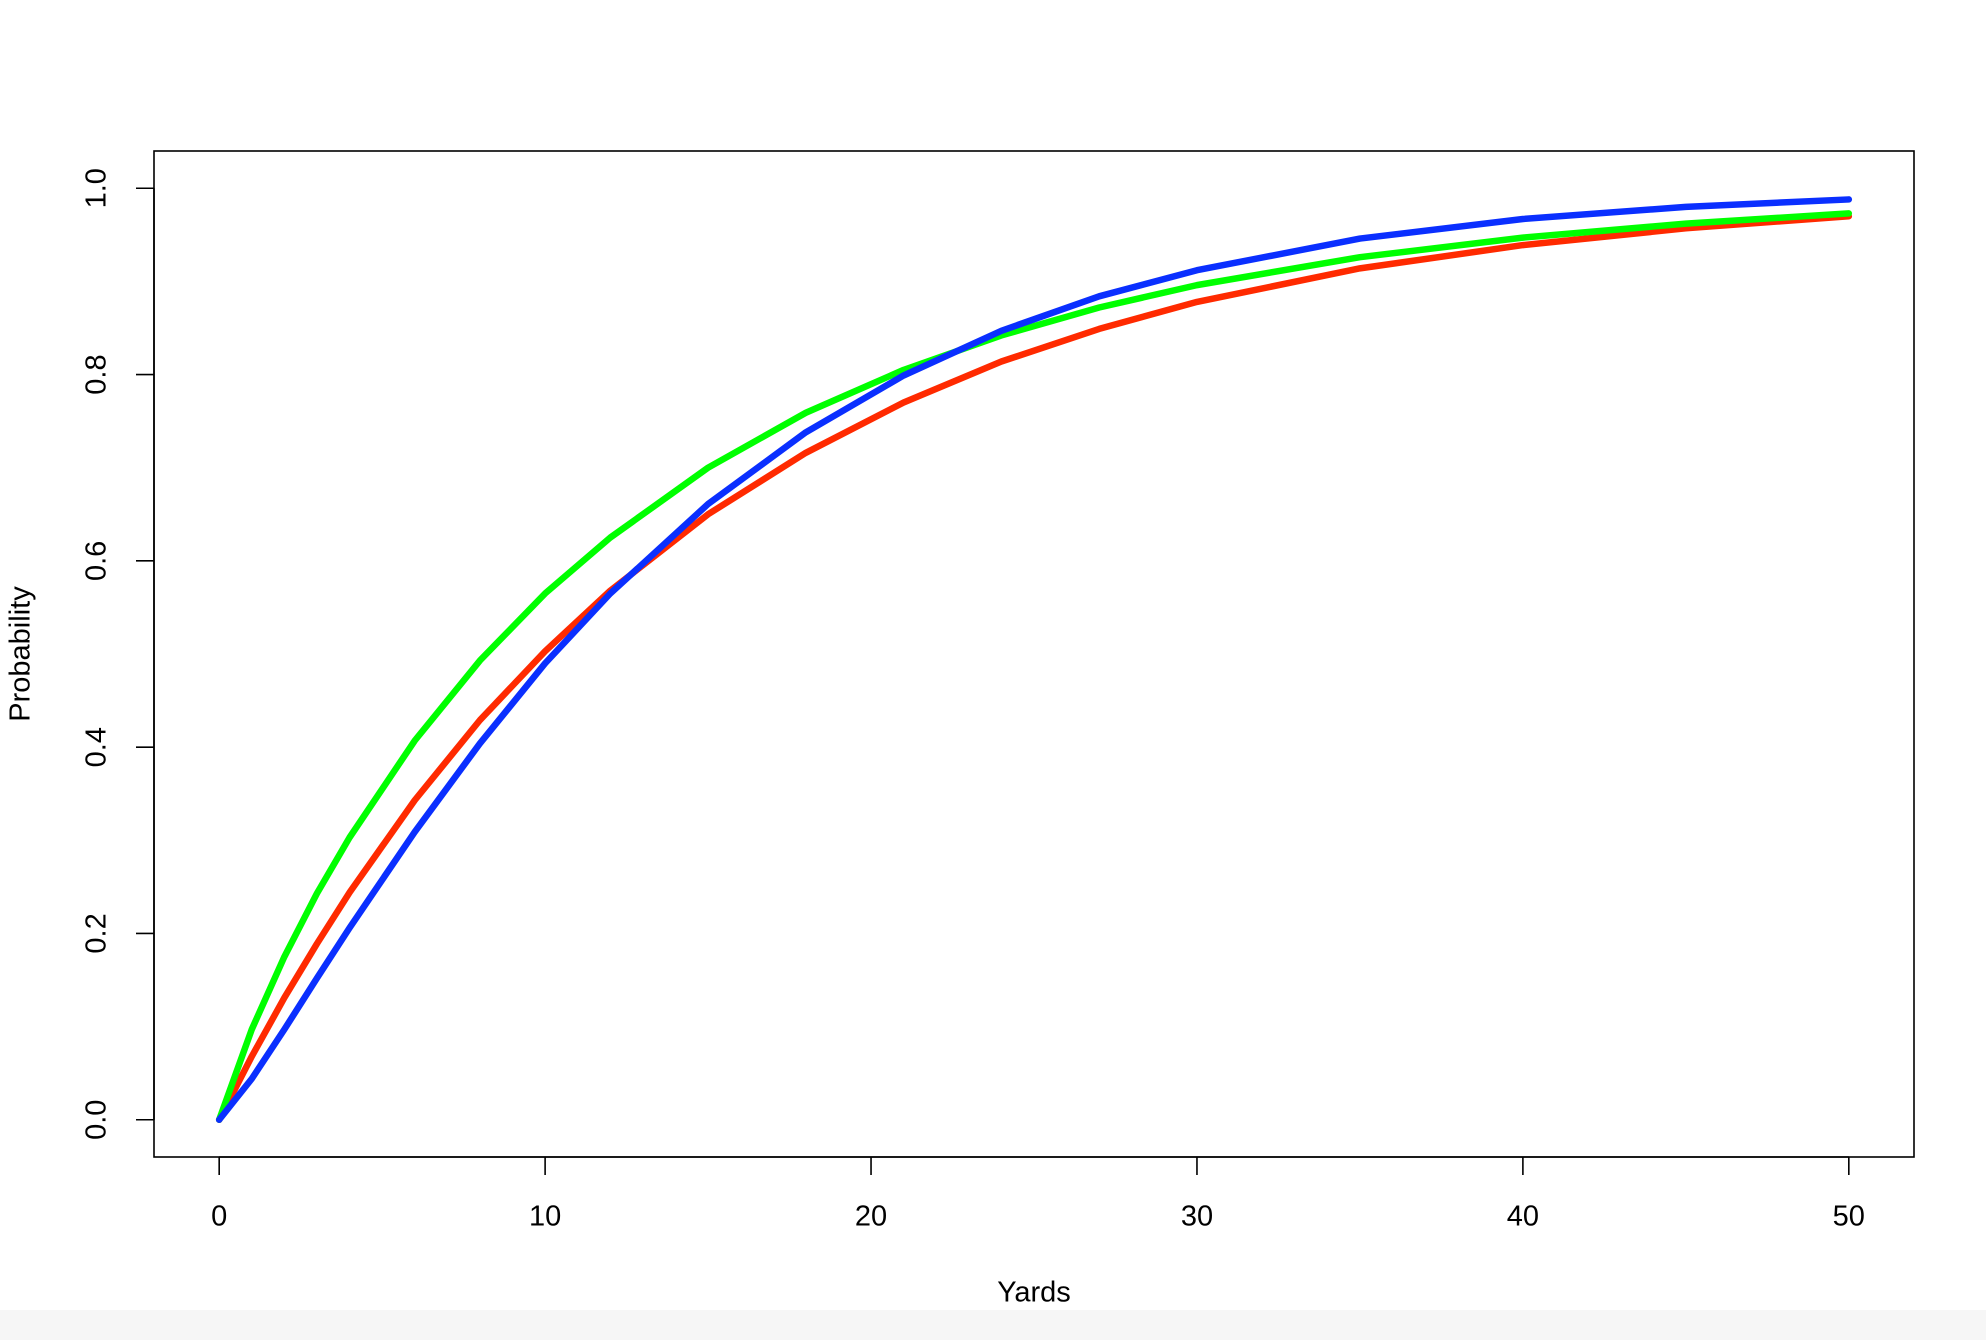 The width and height of the screenshot is (1986, 1340). What do you see at coordinates (21, 654) in the screenshot?
I see `y-axis-title: Probability` at bounding box center [21, 654].